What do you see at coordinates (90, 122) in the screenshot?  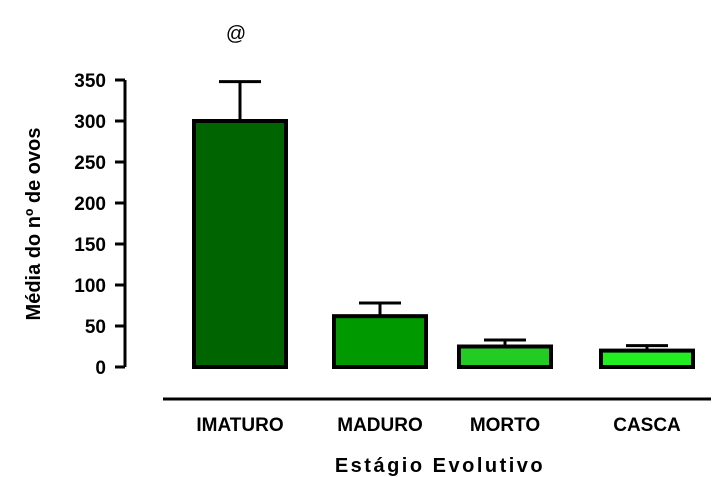 I see `y-tick-label: 300` at bounding box center [90, 122].